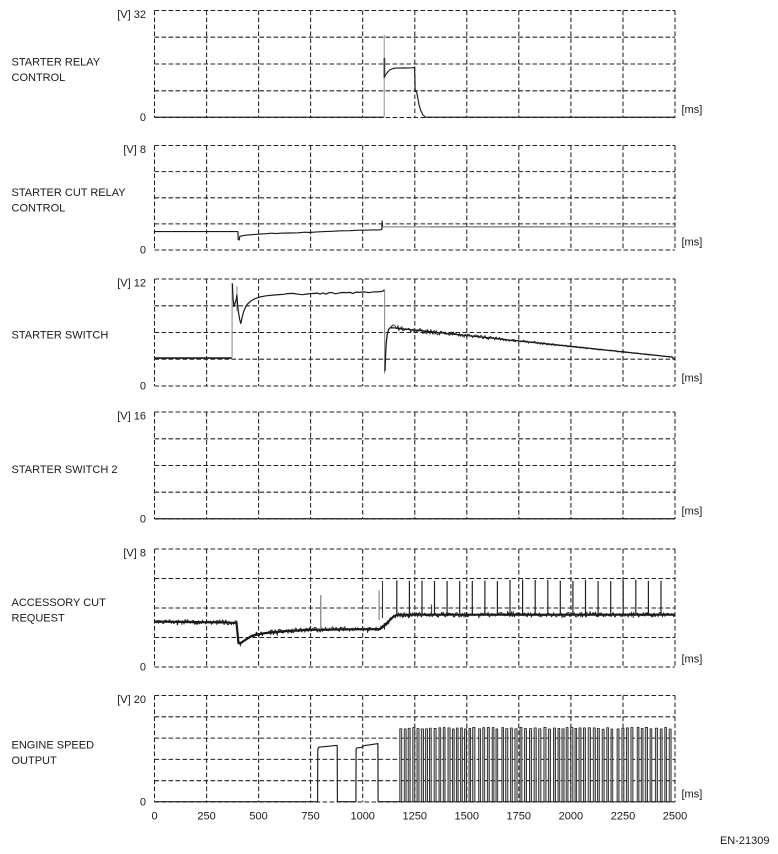  I want to click on svg-text: 1500, so click(467, 817).